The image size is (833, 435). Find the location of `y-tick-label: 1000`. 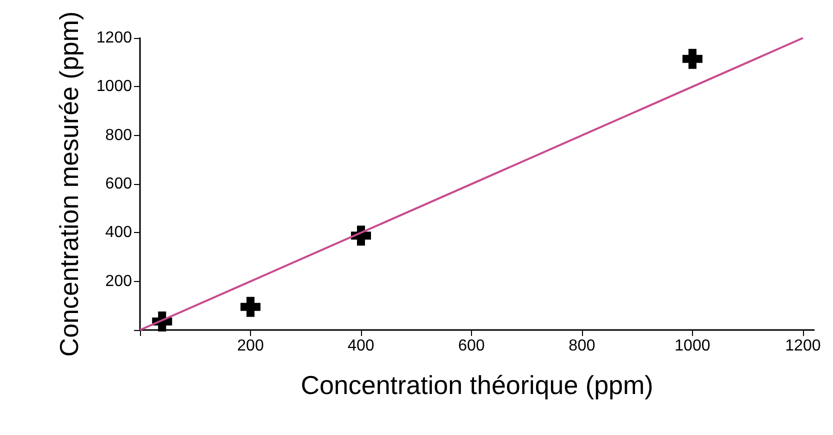

y-tick-label: 1000 is located at coordinates (114, 87).